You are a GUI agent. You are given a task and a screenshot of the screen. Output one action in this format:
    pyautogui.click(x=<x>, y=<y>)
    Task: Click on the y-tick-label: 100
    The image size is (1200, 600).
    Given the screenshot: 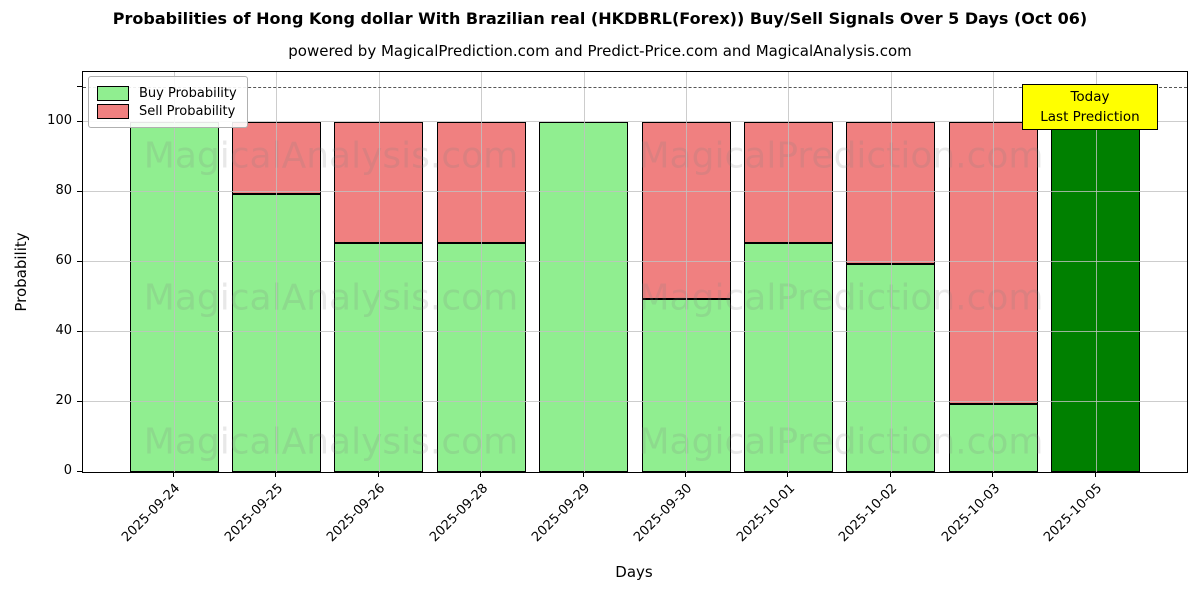 What is the action you would take?
    pyautogui.click(x=59, y=120)
    